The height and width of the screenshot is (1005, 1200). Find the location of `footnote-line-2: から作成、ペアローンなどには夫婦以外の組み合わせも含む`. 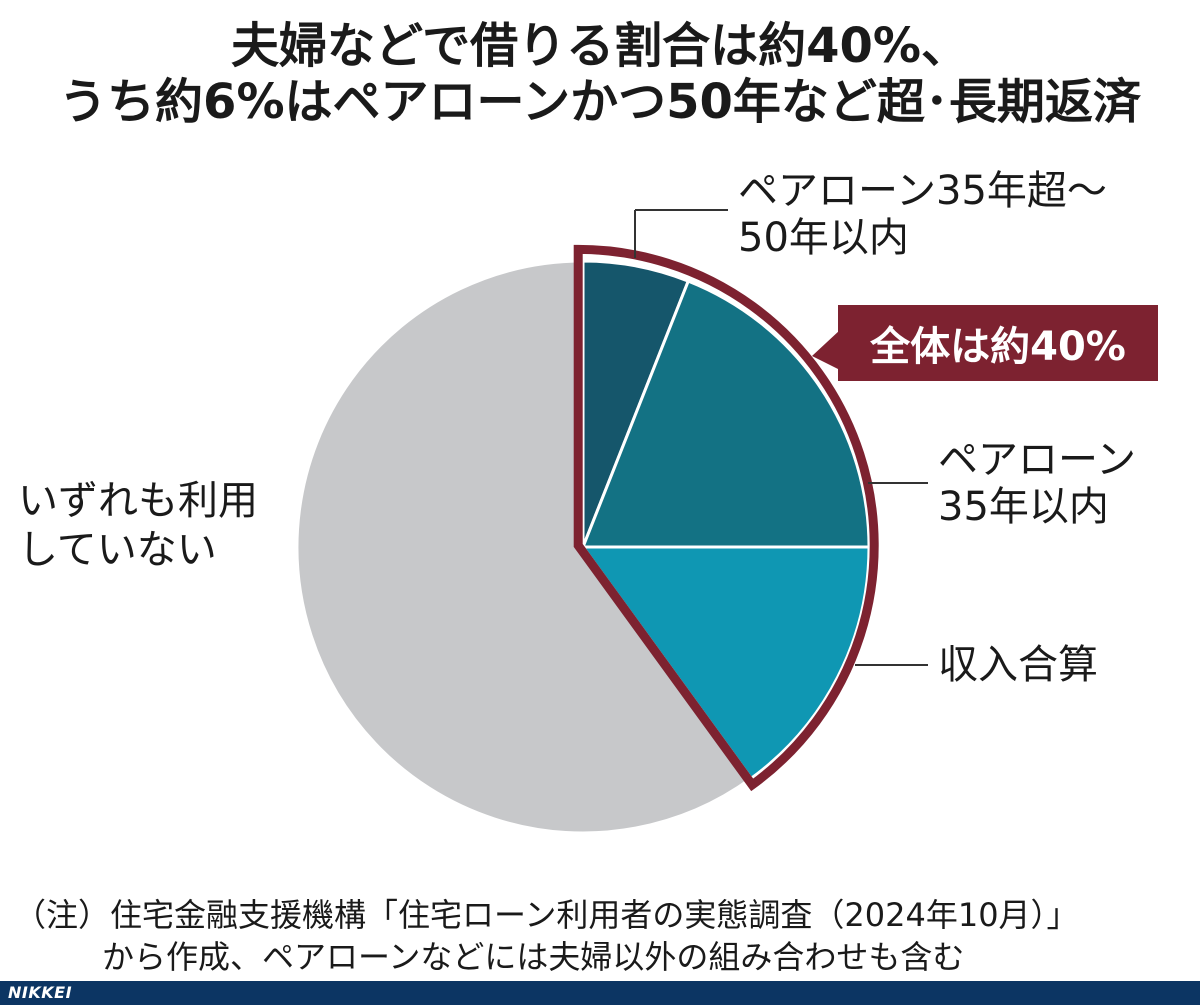

footnote-line-2: から作成、ペアローンなどには夫婦以外の組み合わせも含む is located at coordinates (533, 957).